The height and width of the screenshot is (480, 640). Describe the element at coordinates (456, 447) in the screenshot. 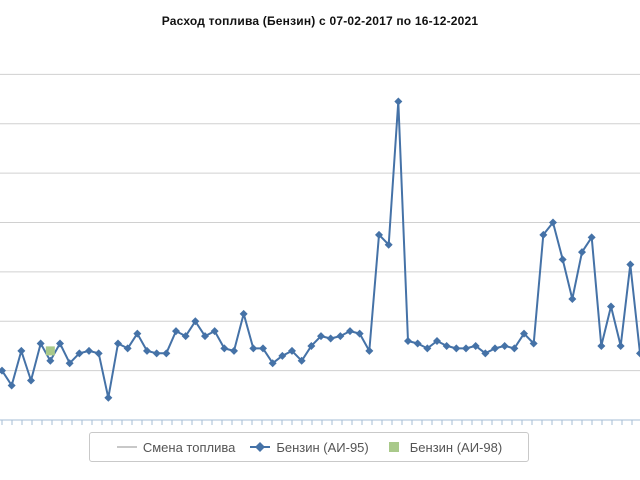

I see `legend-label-ai98: Бензин (АИ-98)` at that location.